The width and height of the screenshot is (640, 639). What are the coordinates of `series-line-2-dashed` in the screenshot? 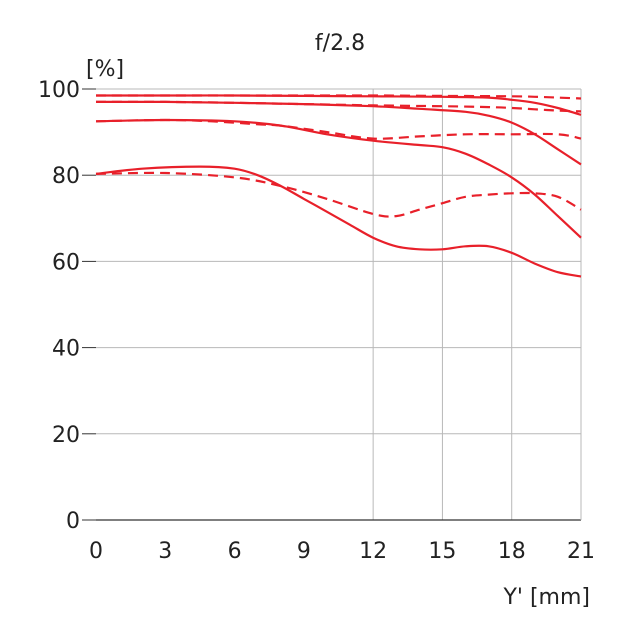 It's located at (339, 97).